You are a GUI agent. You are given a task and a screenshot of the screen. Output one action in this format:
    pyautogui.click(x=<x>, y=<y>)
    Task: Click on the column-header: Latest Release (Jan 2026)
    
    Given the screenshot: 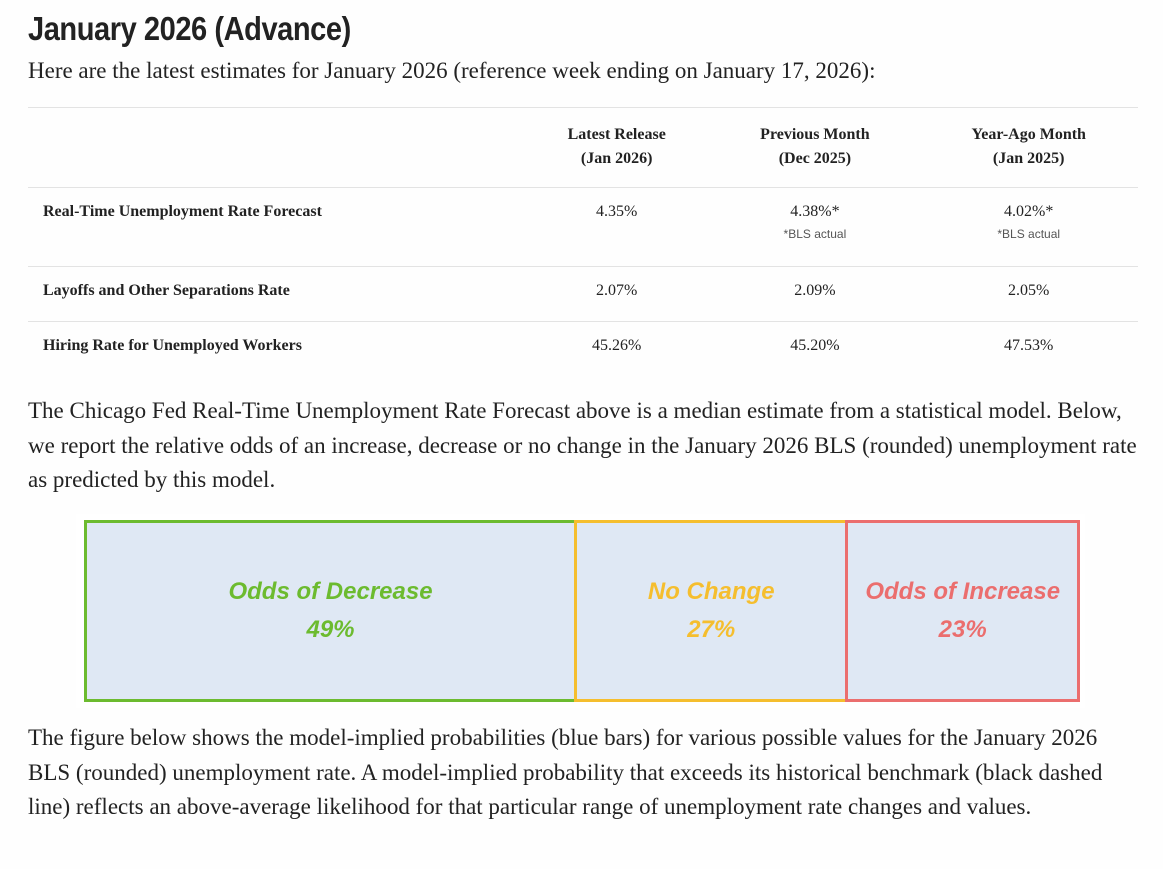 What is the action you would take?
    pyautogui.click(x=617, y=147)
    